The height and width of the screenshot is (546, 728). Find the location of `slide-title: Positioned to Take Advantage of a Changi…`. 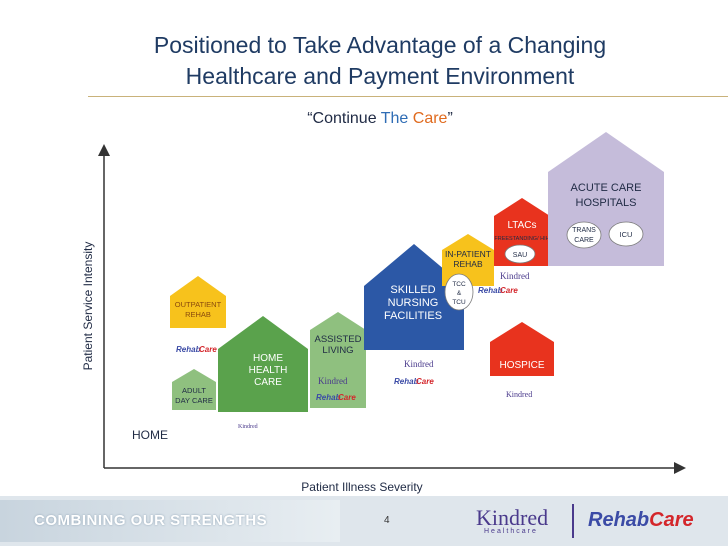

slide-title: Positioned to Take Advantage of a Changi… is located at coordinates (380, 61).